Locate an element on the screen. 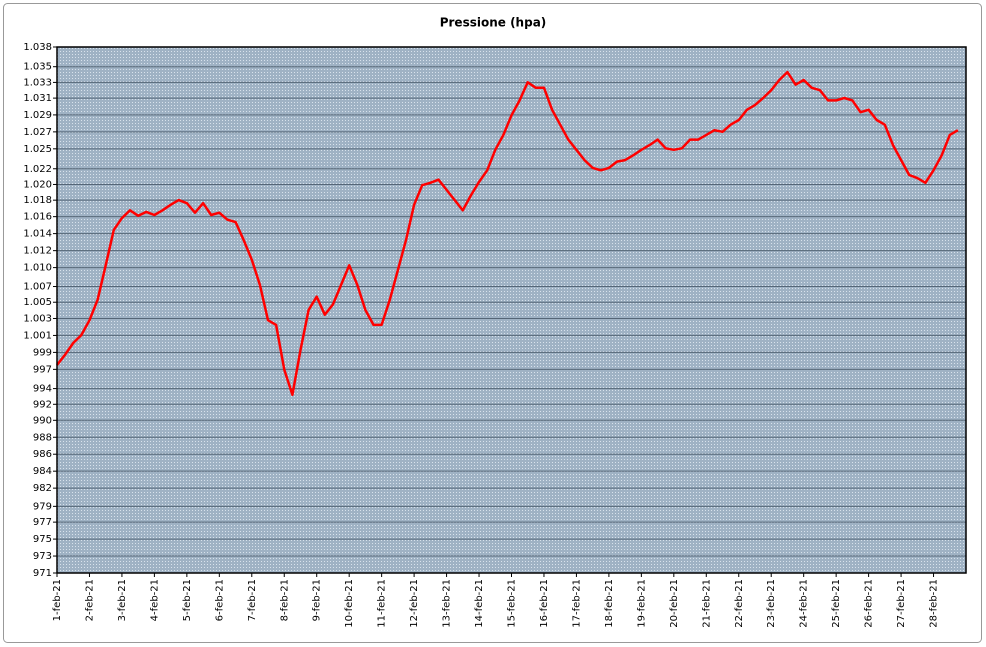  y-tick-label: 1.007 is located at coordinates (37, 287).